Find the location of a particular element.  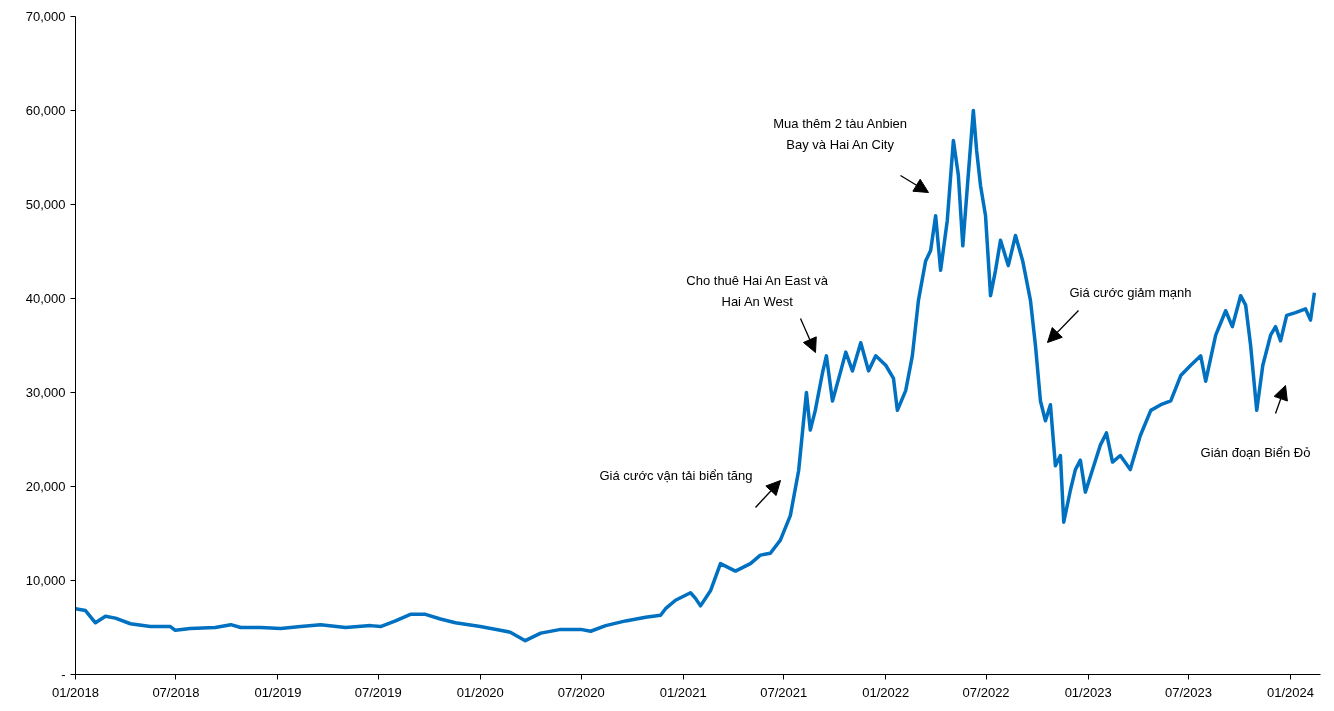

x-tick-label: 07/2023 is located at coordinates (1189, 692).